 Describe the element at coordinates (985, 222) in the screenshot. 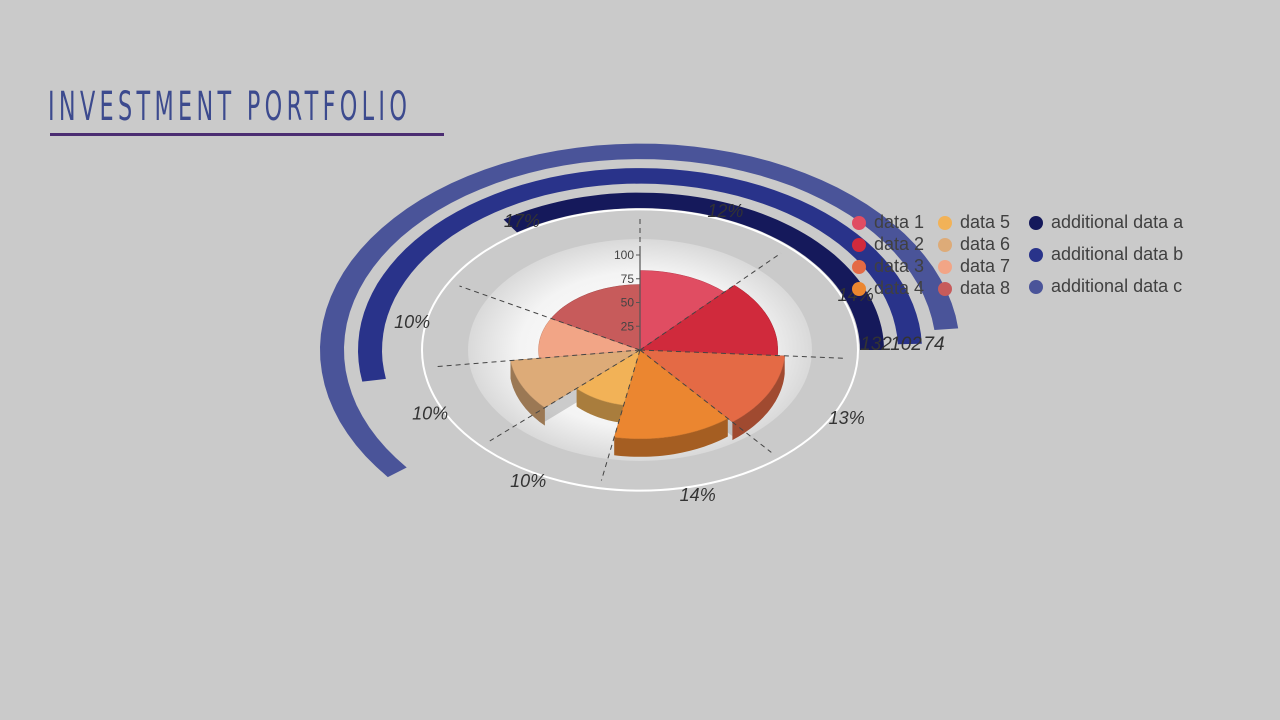

I see `legend-label: data 5` at that location.